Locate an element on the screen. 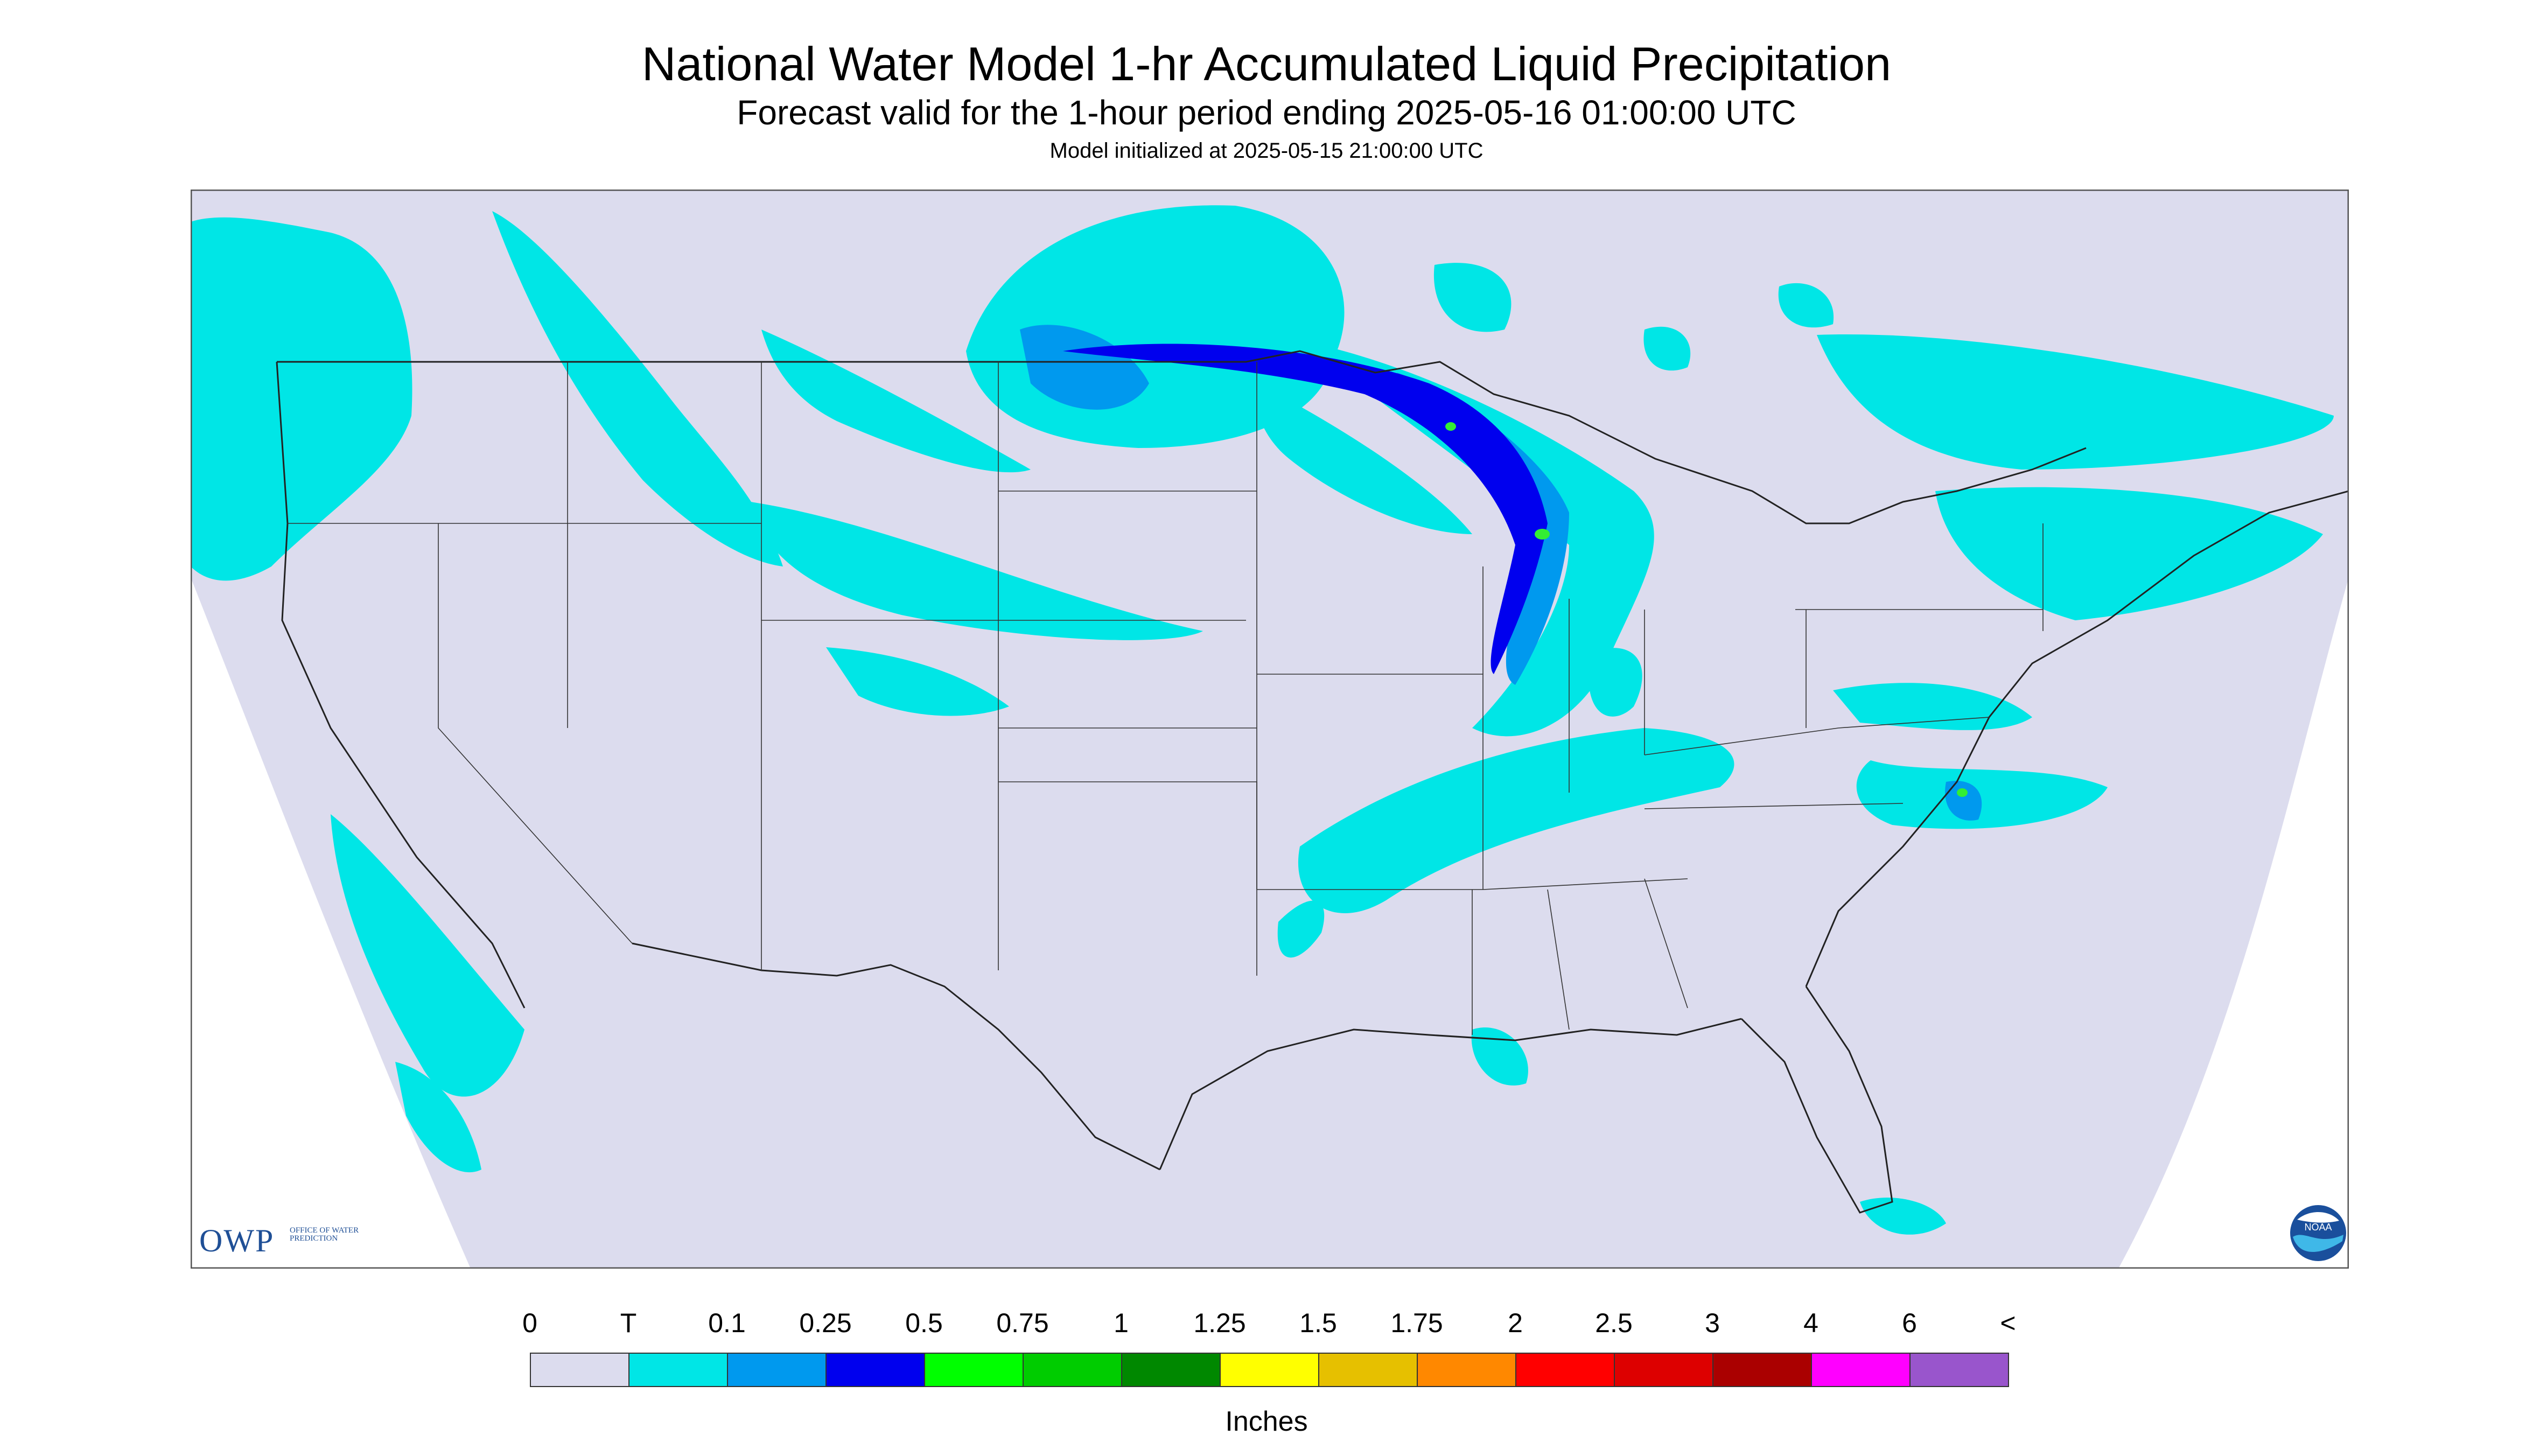 The width and height of the screenshot is (2533, 1456). legend-tick-label: 4 is located at coordinates (1811, 1323).